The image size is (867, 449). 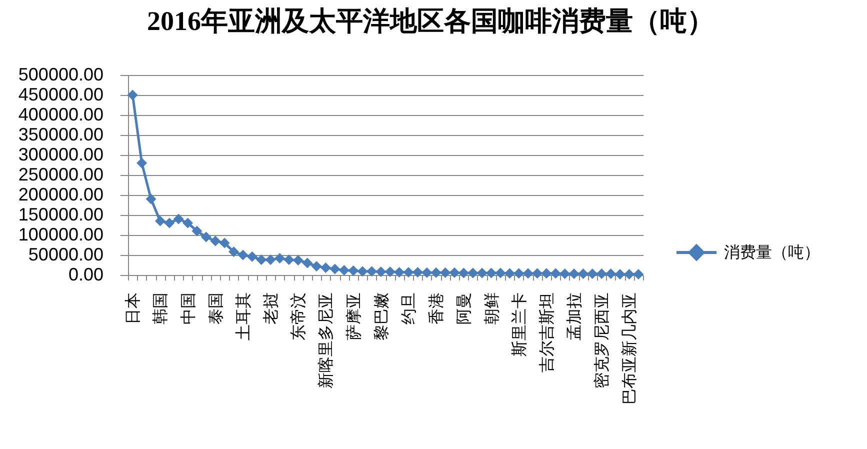 What do you see at coordinates (160, 308) in the screenshot?
I see `x-tick-label: 韩国` at bounding box center [160, 308].